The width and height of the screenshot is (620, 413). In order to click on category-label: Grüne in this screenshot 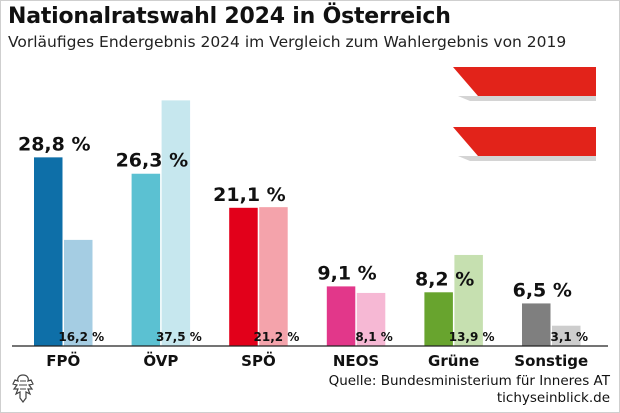, I will do `click(453, 361)`.